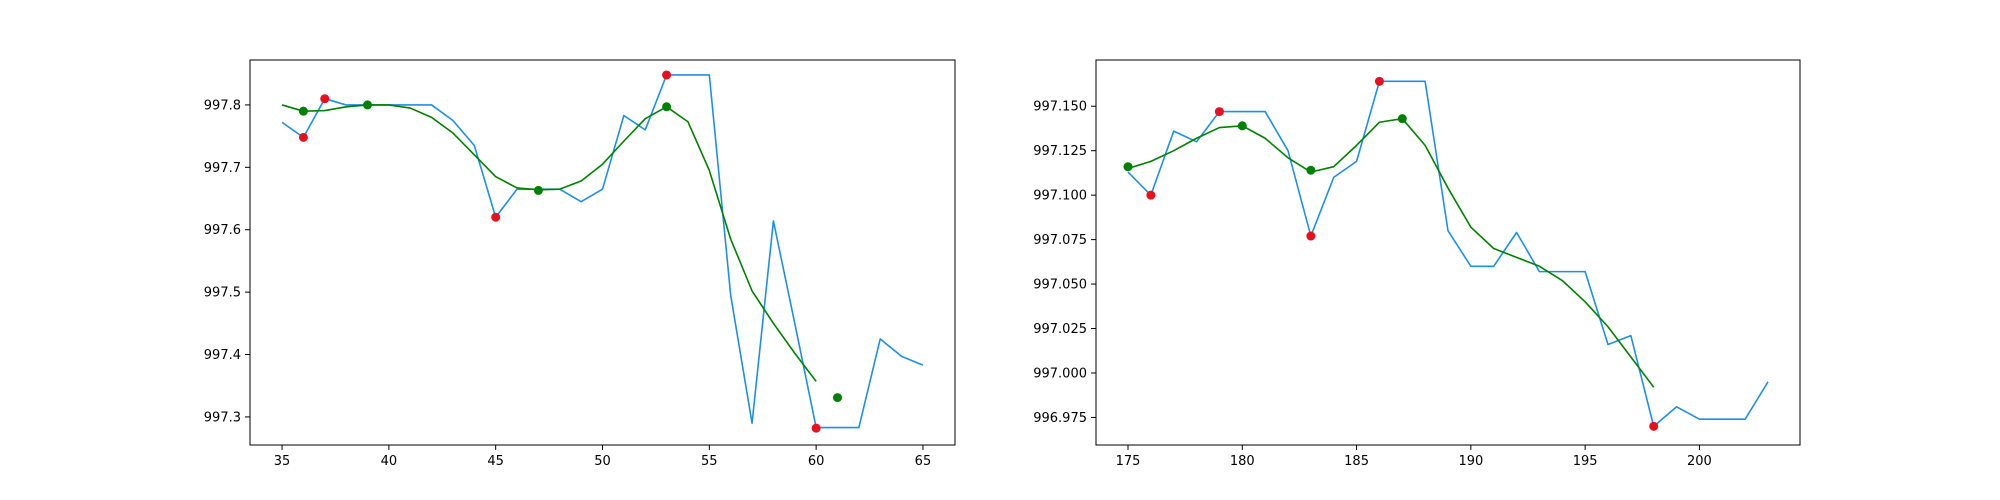 The width and height of the screenshot is (2000, 500). Describe the element at coordinates (1060, 196) in the screenshot. I see `y-tick-label: 997.100` at that location.